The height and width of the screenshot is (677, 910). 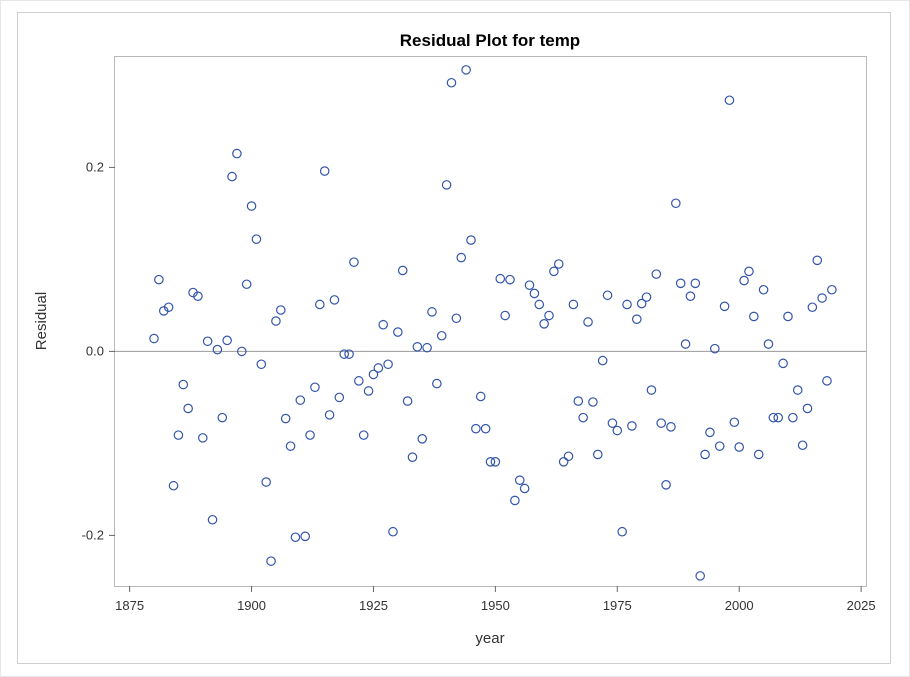 What do you see at coordinates (93, 534) in the screenshot?
I see `y-tick-label: -0.2` at bounding box center [93, 534].